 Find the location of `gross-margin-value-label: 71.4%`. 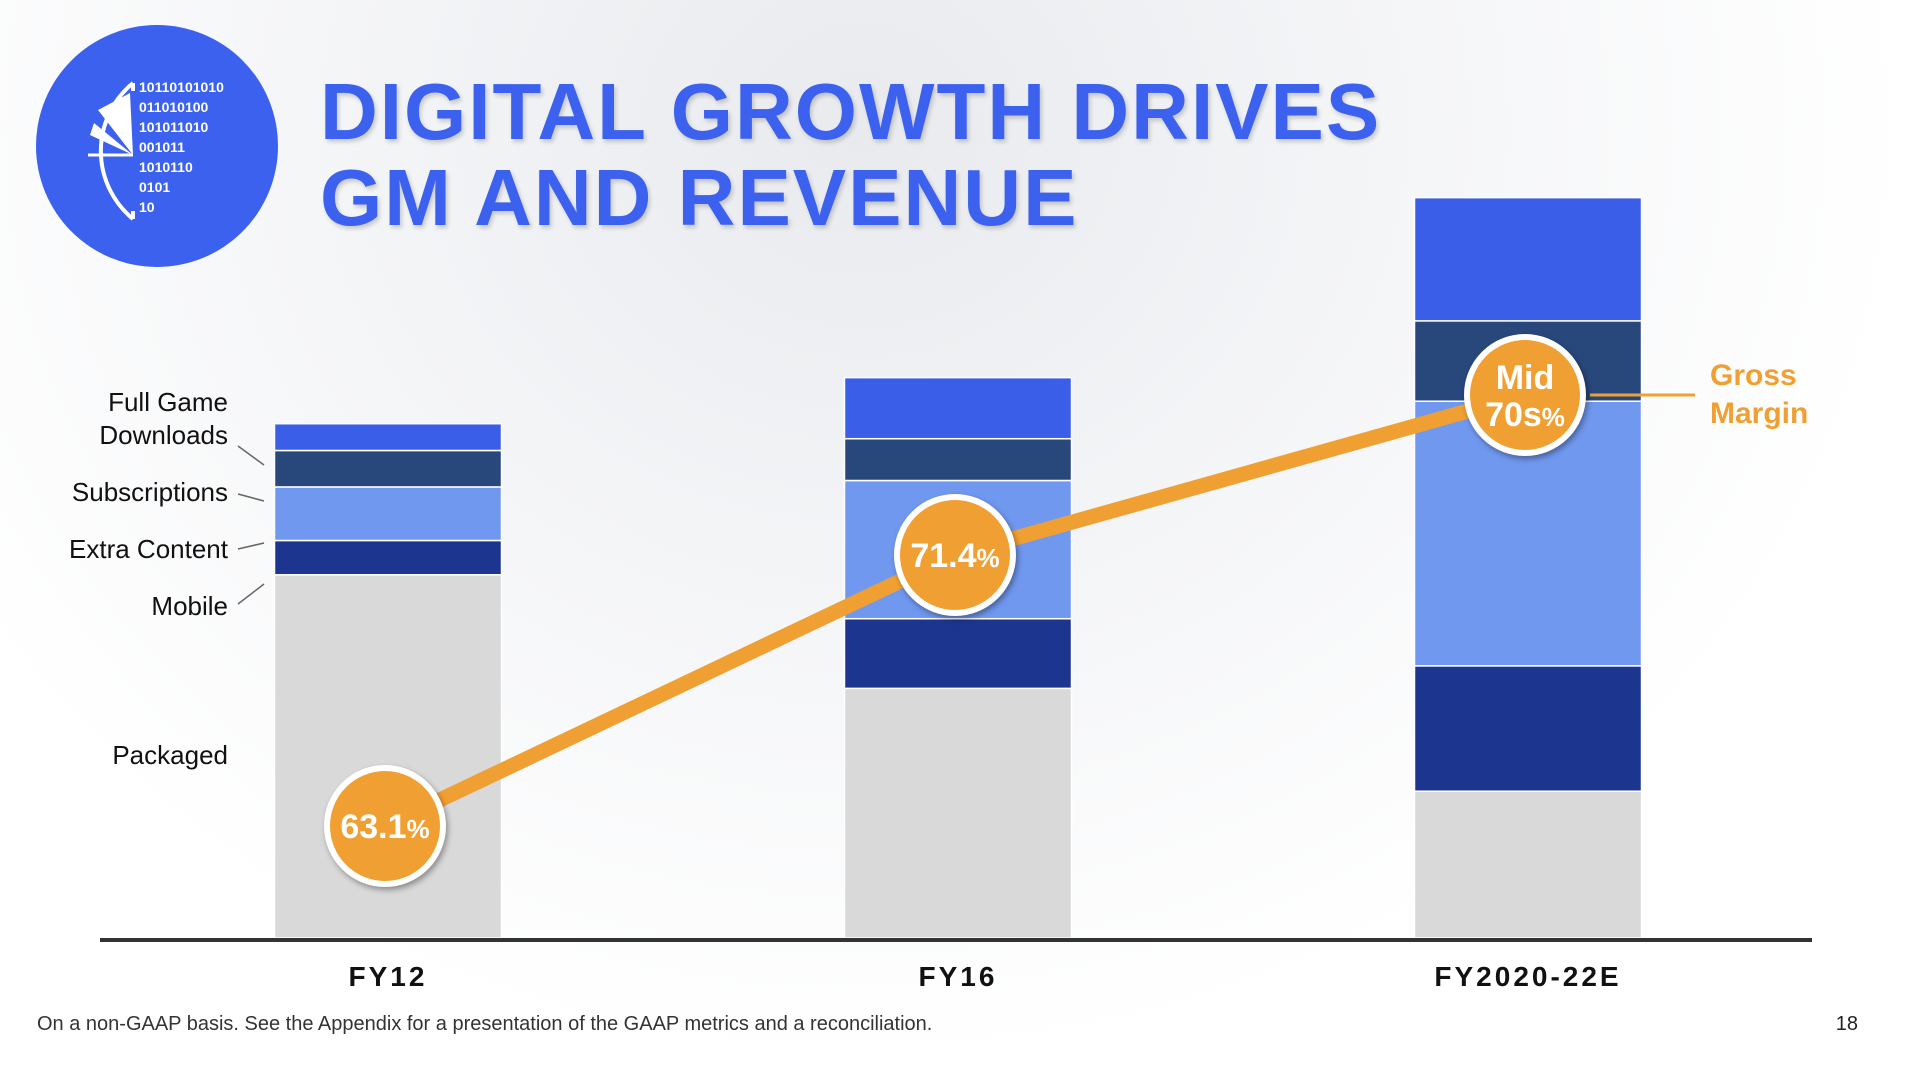

gross-margin-value-label: 71.4% is located at coordinates (954, 556).